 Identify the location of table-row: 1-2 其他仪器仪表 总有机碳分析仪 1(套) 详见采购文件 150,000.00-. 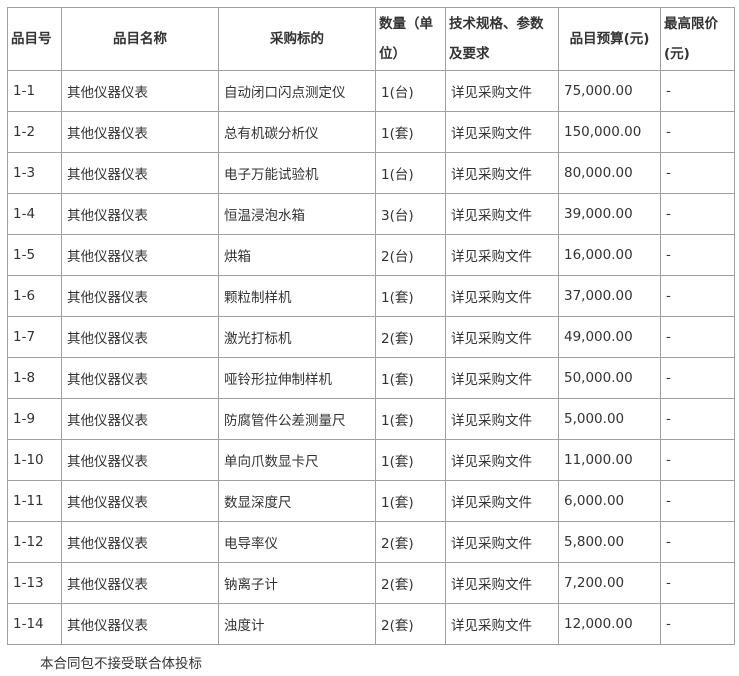
(371, 132).